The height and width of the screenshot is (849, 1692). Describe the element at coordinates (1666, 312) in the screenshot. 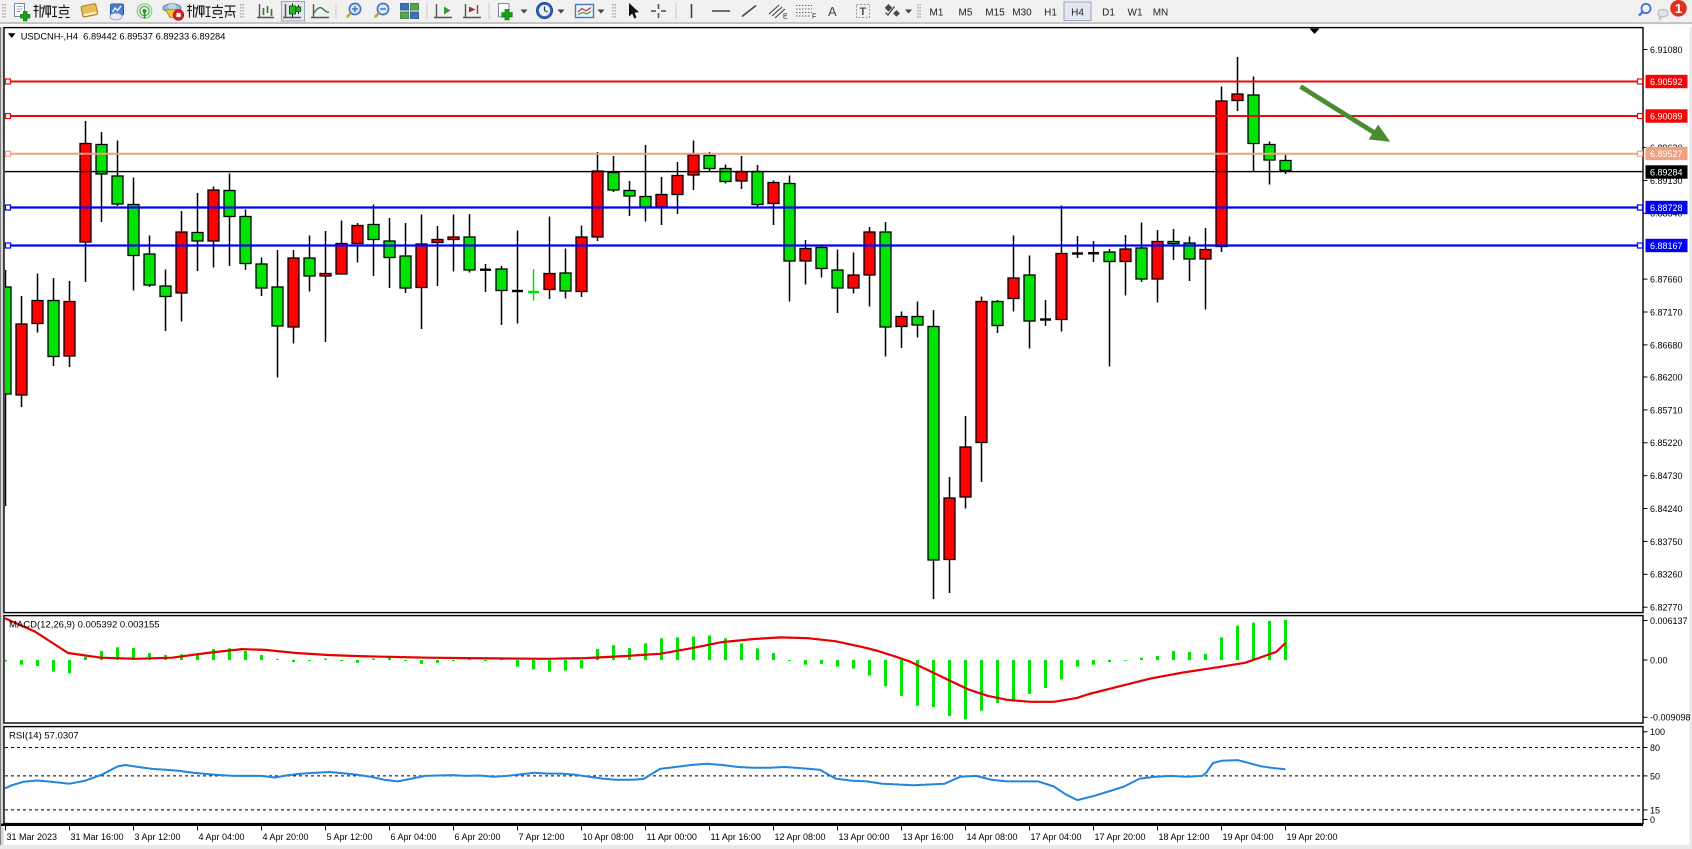

I see `svg-text: 6.87170` at that location.